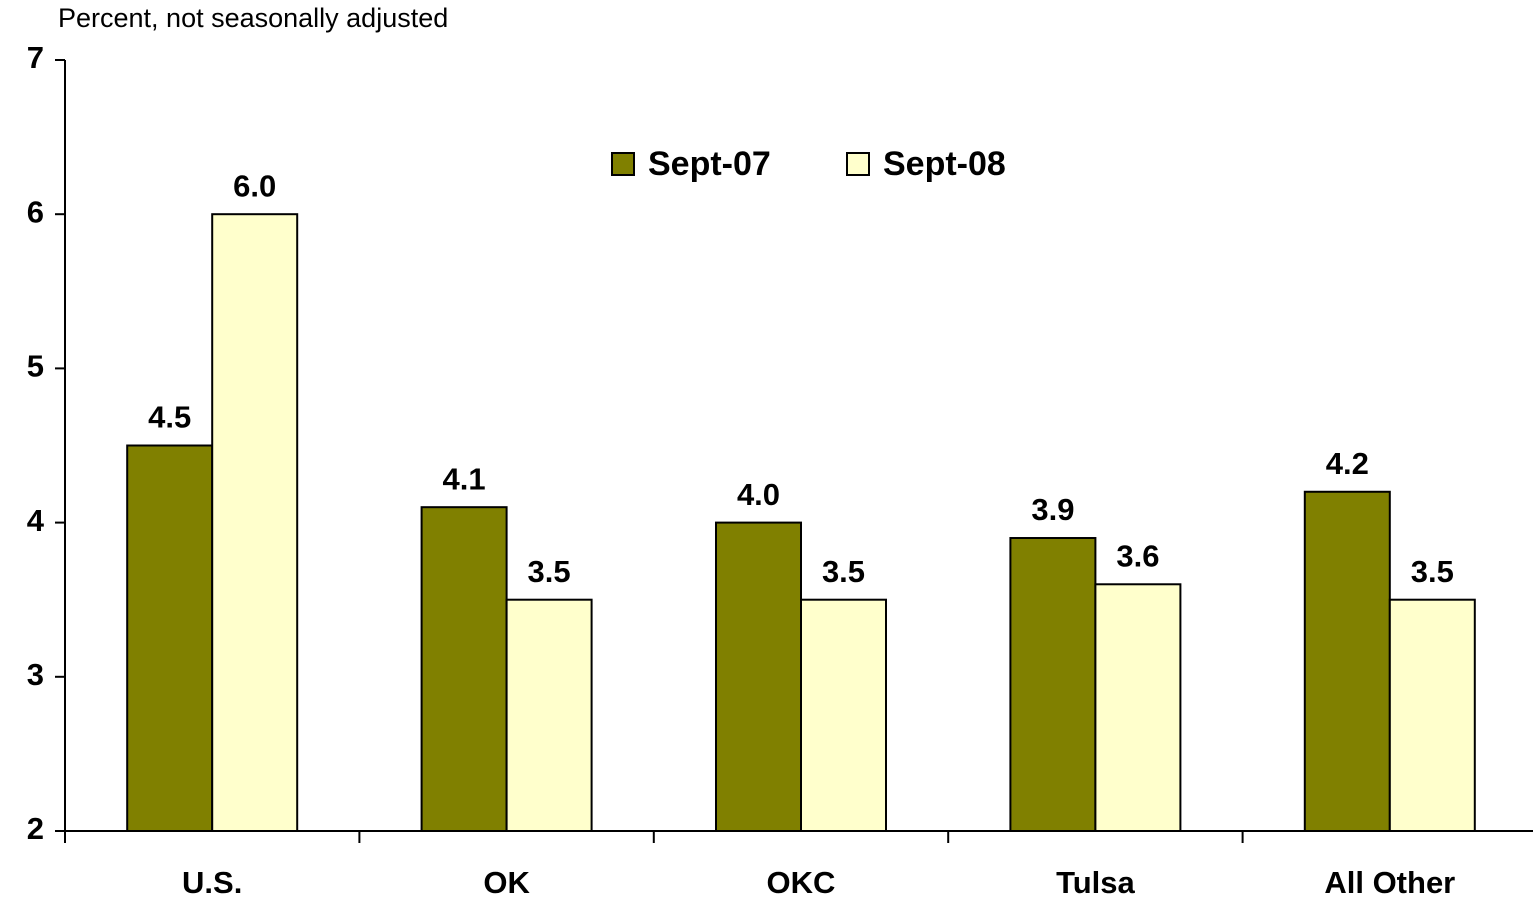  What do you see at coordinates (801, 882) in the screenshot?
I see `x-tick-label: OKC` at bounding box center [801, 882].